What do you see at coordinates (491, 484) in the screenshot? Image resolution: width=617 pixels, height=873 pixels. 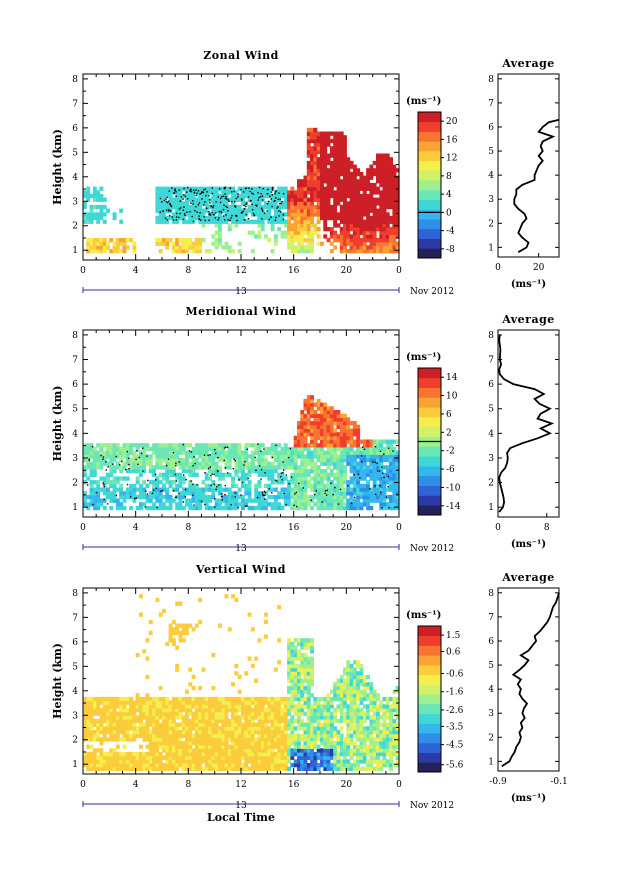 I see `average-y-tick-label: 2` at bounding box center [491, 484].